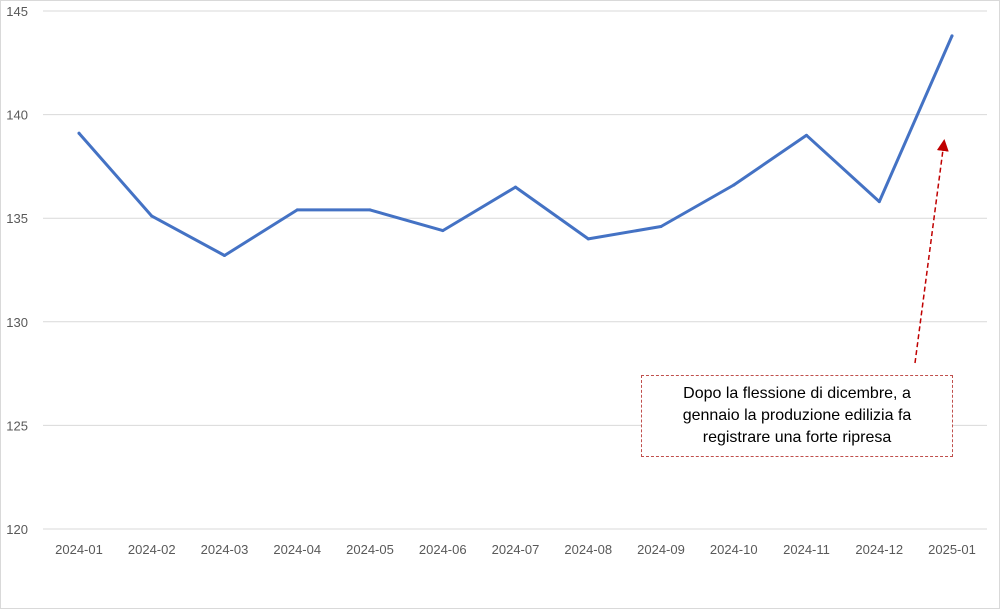 Image resolution: width=1000 pixels, height=610 pixels. What do you see at coordinates (17, 425) in the screenshot?
I see `y-tick-label: 125` at bounding box center [17, 425].